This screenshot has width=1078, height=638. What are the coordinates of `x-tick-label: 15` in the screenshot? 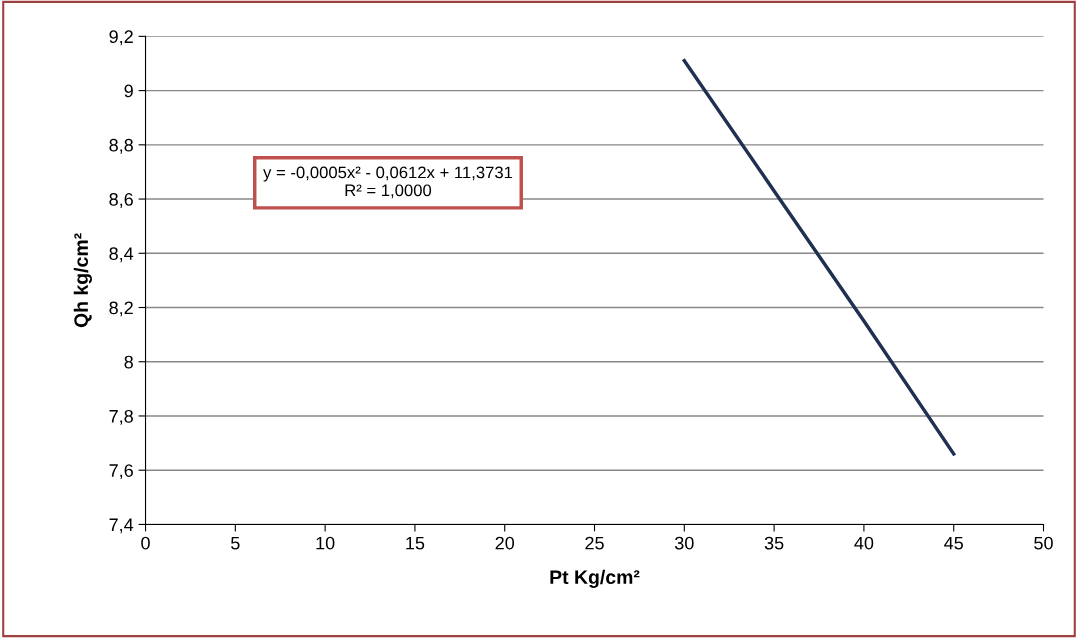 It's located at (415, 543).